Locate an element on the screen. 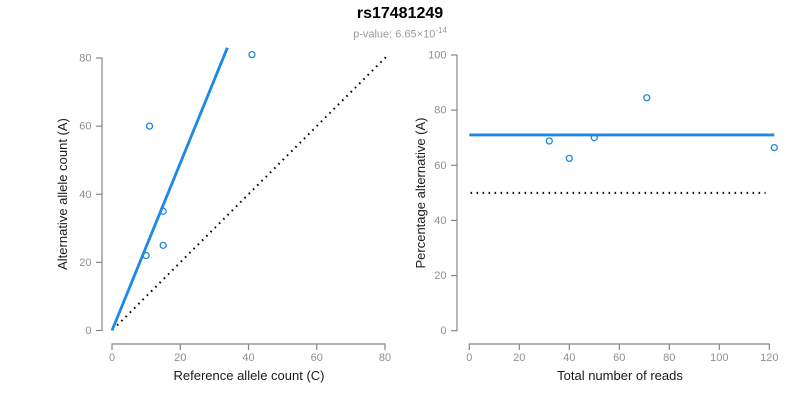  right-y-axis-label: Percentage alternative (A) is located at coordinates (420, 193).